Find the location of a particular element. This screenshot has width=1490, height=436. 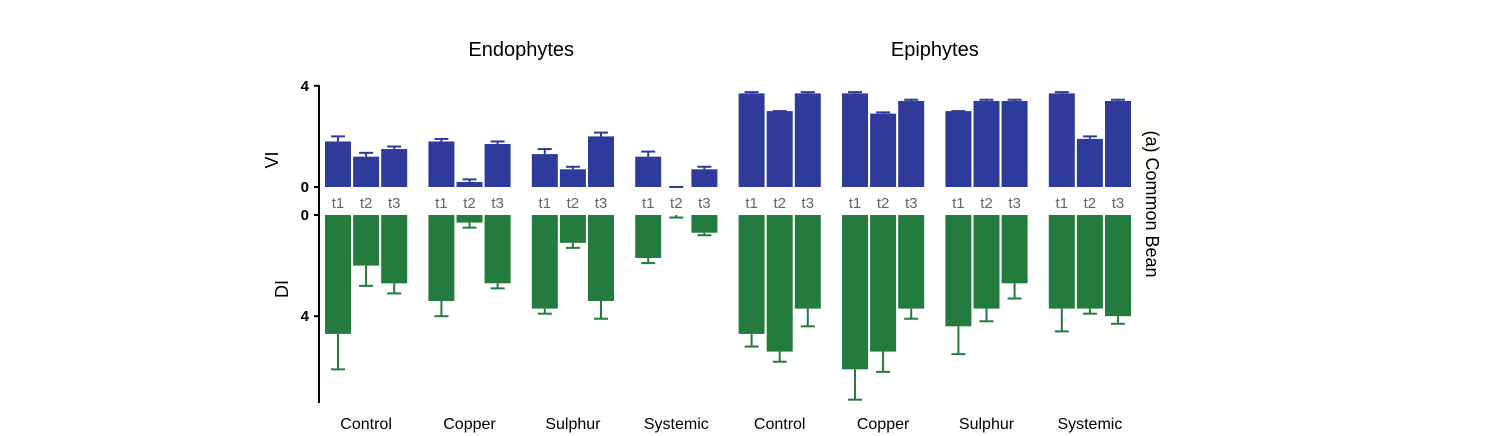

vi-tick-label: 4 is located at coordinates (305, 86).